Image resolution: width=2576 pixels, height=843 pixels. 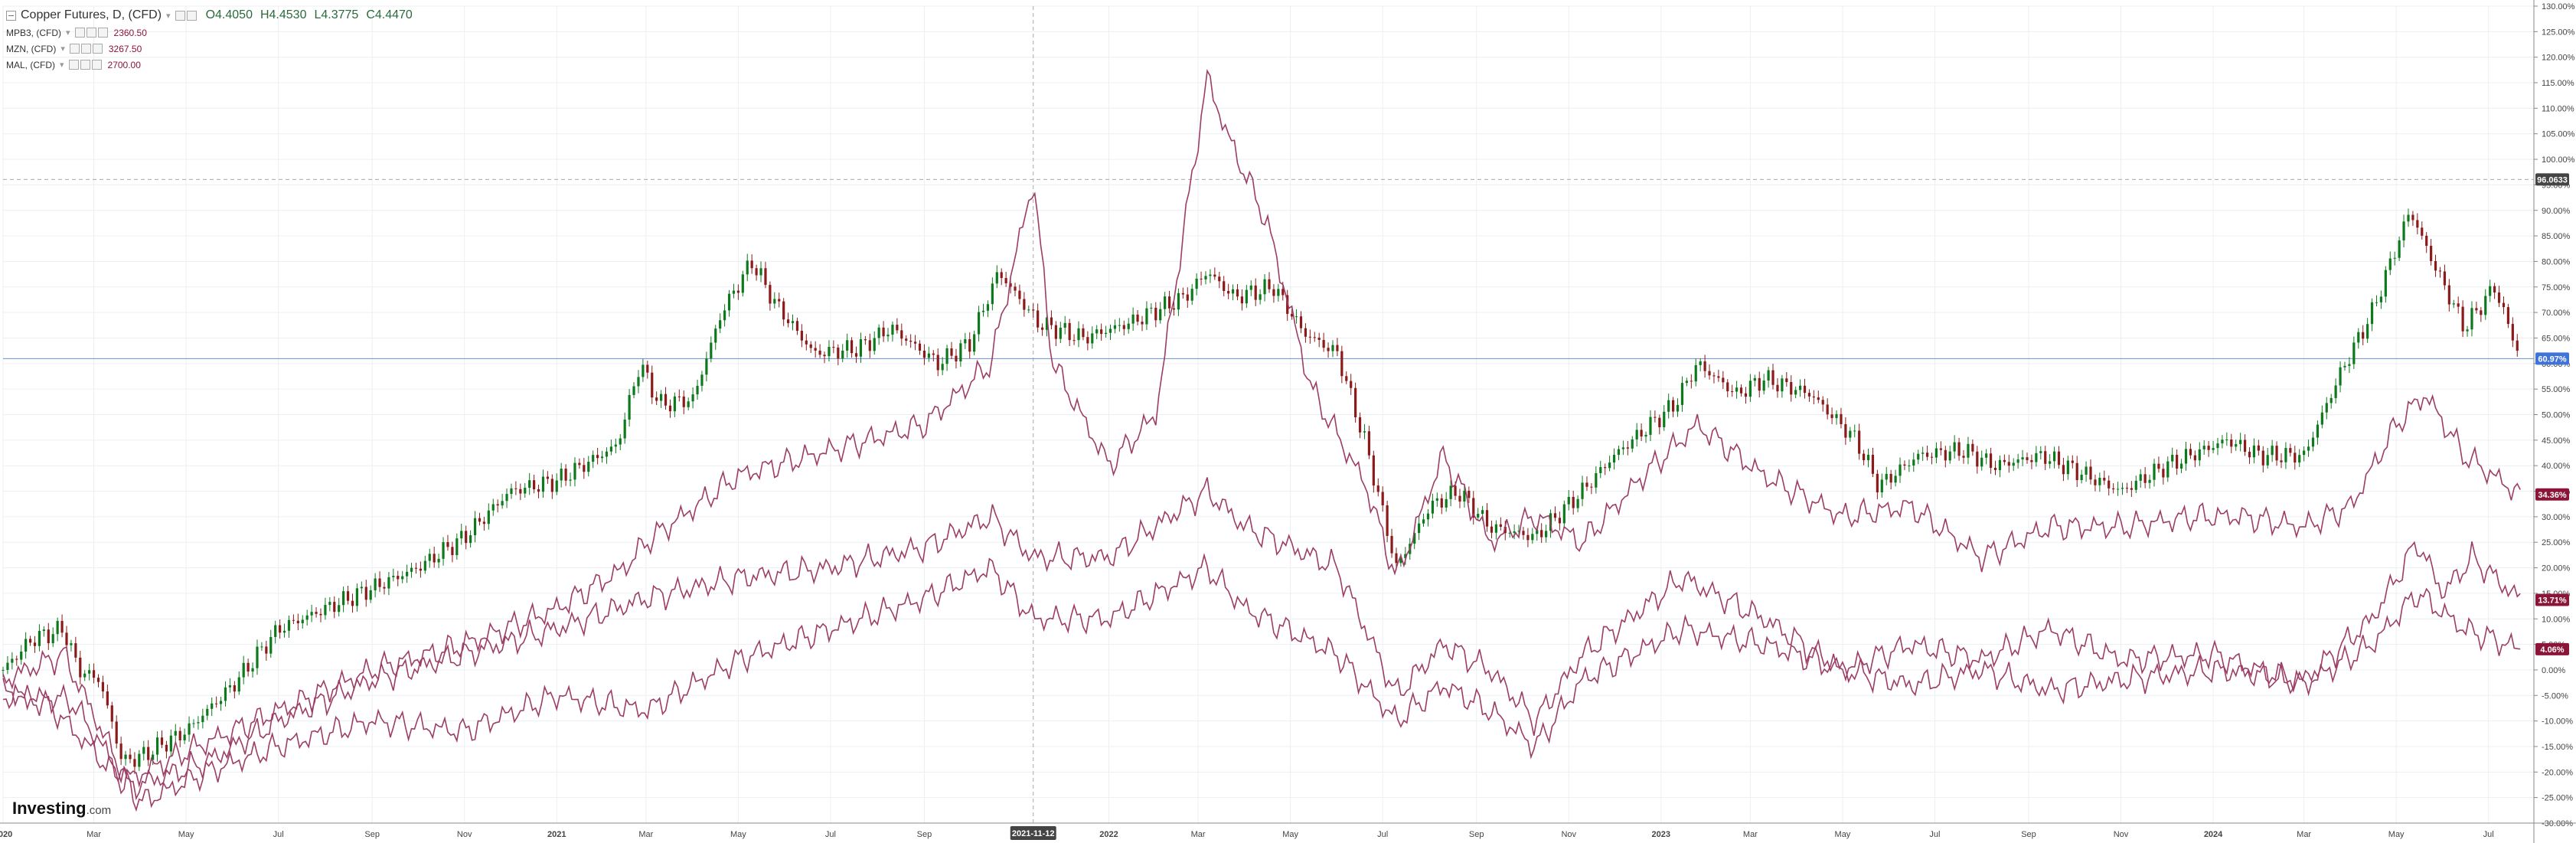 What do you see at coordinates (830, 834) in the screenshot?
I see `x-tick-label: Jul` at bounding box center [830, 834].